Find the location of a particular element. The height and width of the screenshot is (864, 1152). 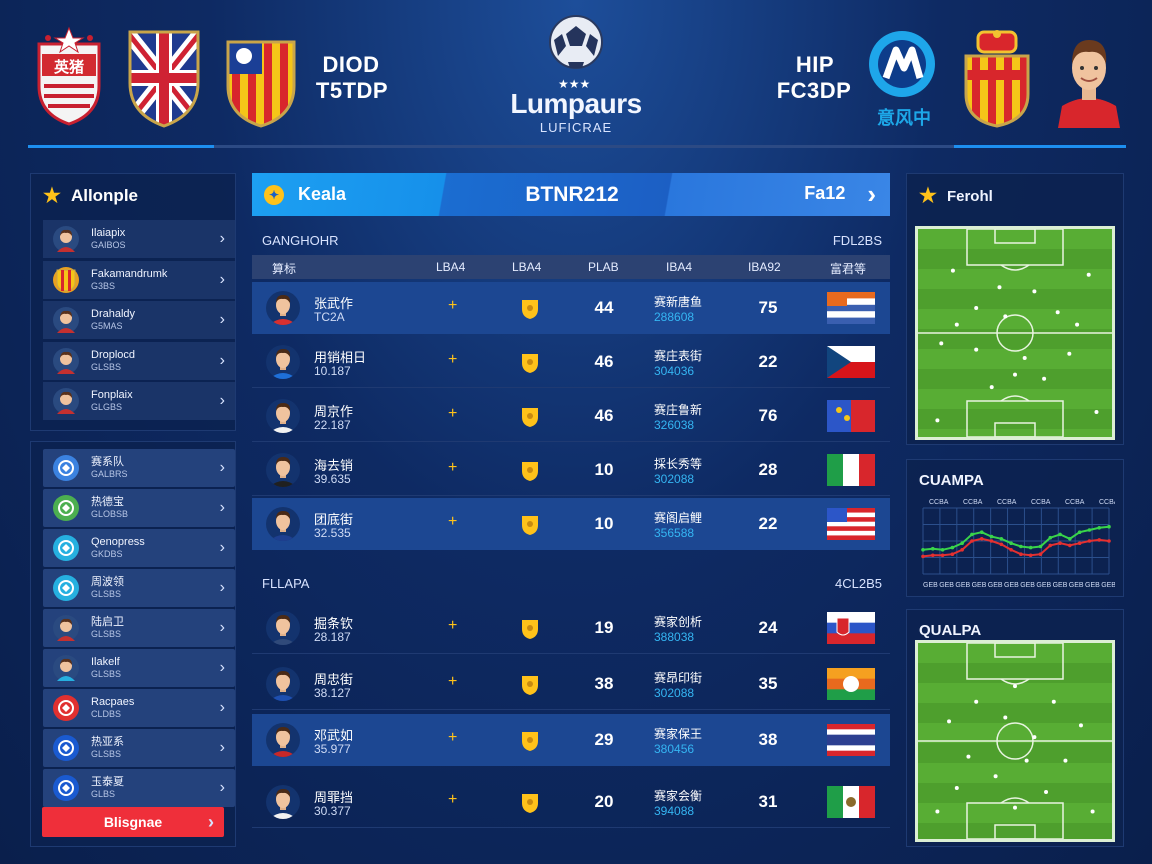

sidebar-item-texts: Droplocd GLSBS is located at coordinates (113, 361).